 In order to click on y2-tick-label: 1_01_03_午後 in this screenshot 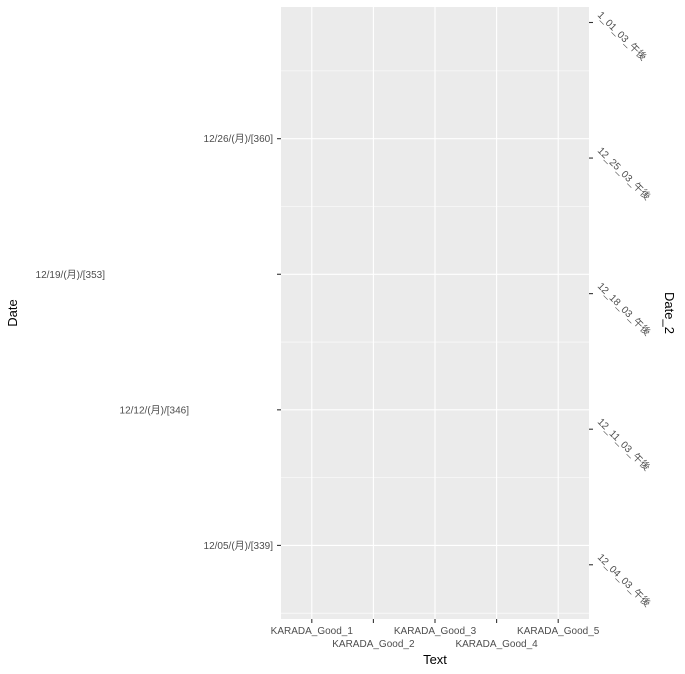, I will do `click(622, 35)`.